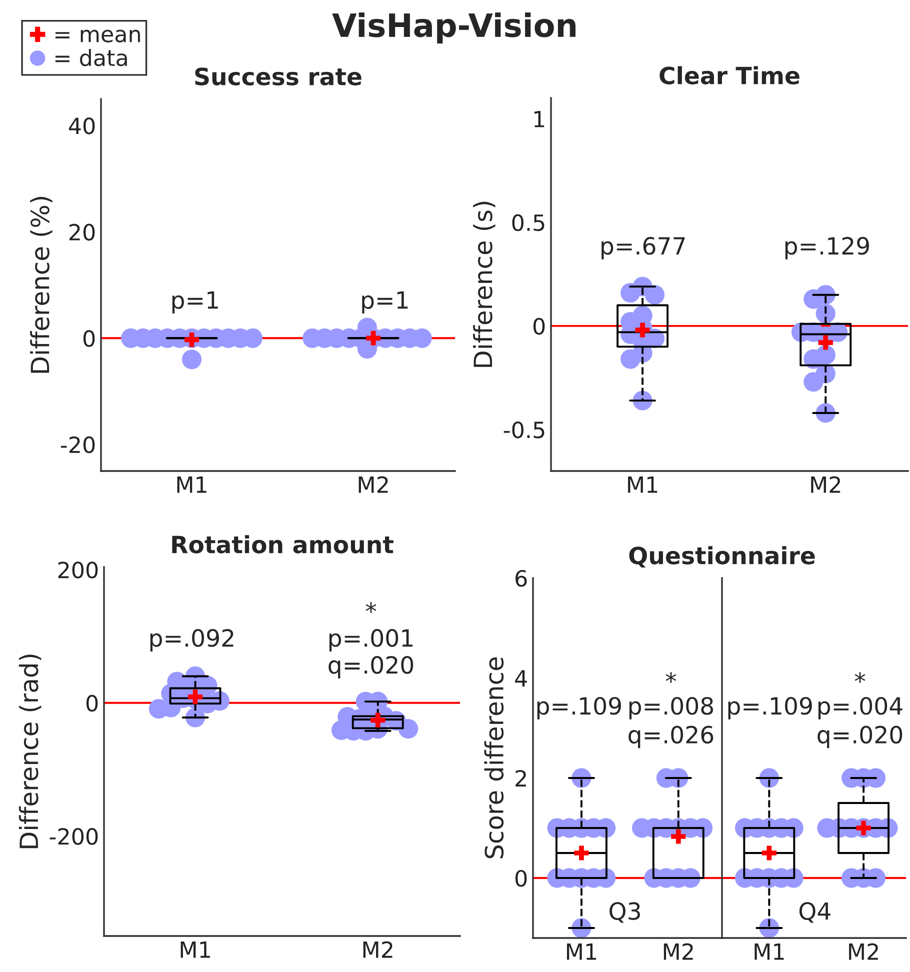 The image size is (910, 972). What do you see at coordinates (91, 57) in the screenshot?
I see `legend-label: = data` at bounding box center [91, 57].